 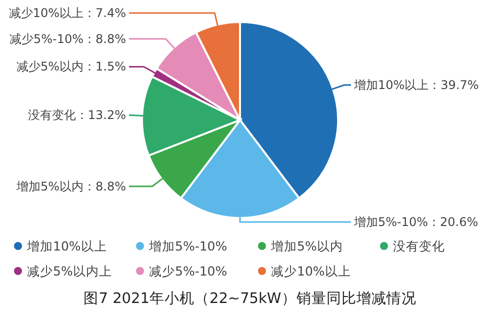 I want to click on legend-label: 增加5%-10%, so click(x=188, y=246).